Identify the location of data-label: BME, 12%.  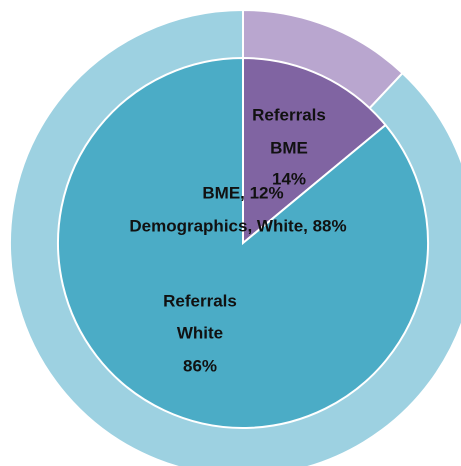
(242, 192).